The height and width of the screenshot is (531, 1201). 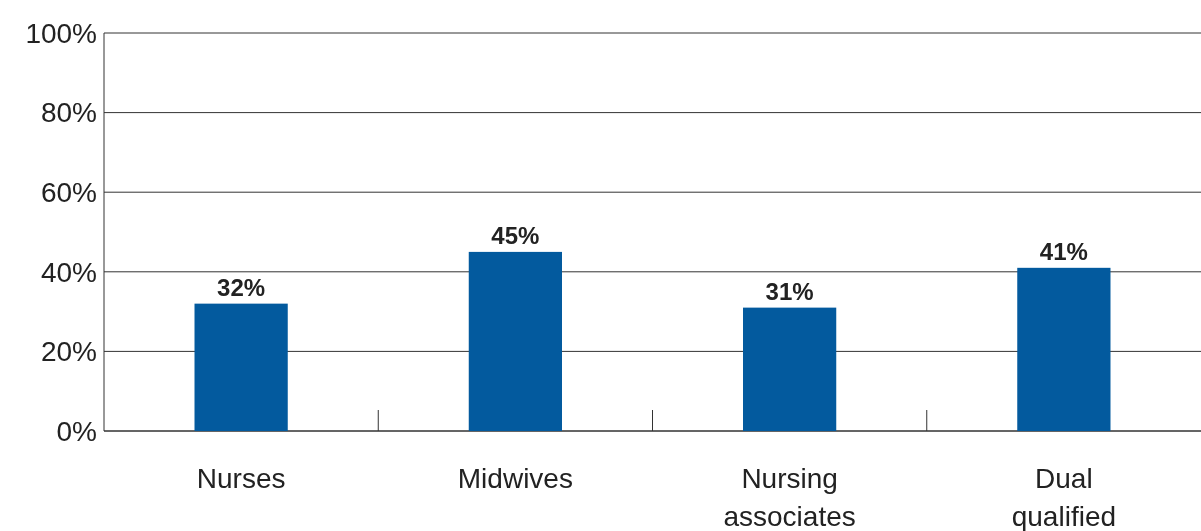 I want to click on y-tick-label: 40%, so click(x=68, y=272).